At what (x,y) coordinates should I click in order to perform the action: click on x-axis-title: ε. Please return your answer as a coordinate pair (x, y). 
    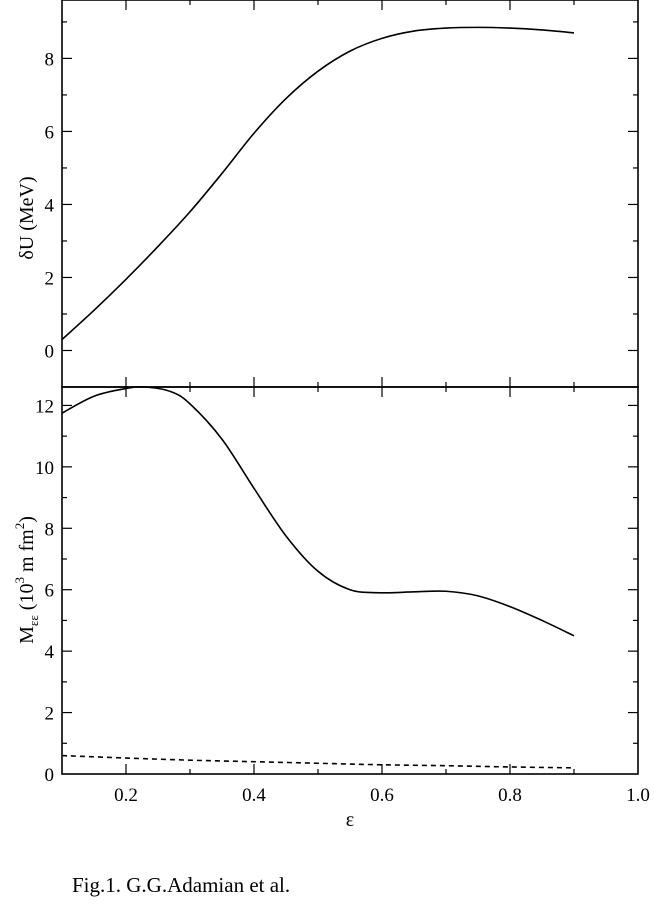
    Looking at the image, I should click on (350, 820).